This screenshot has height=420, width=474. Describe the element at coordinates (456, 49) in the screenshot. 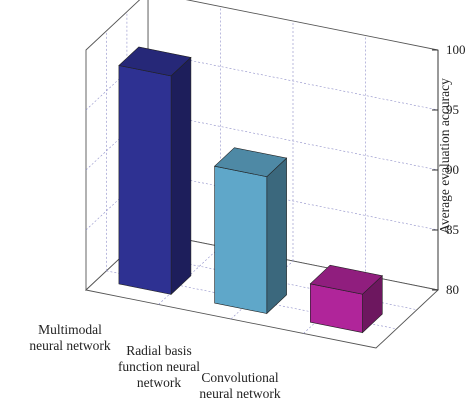

I see `y-tick-label: 100` at that location.